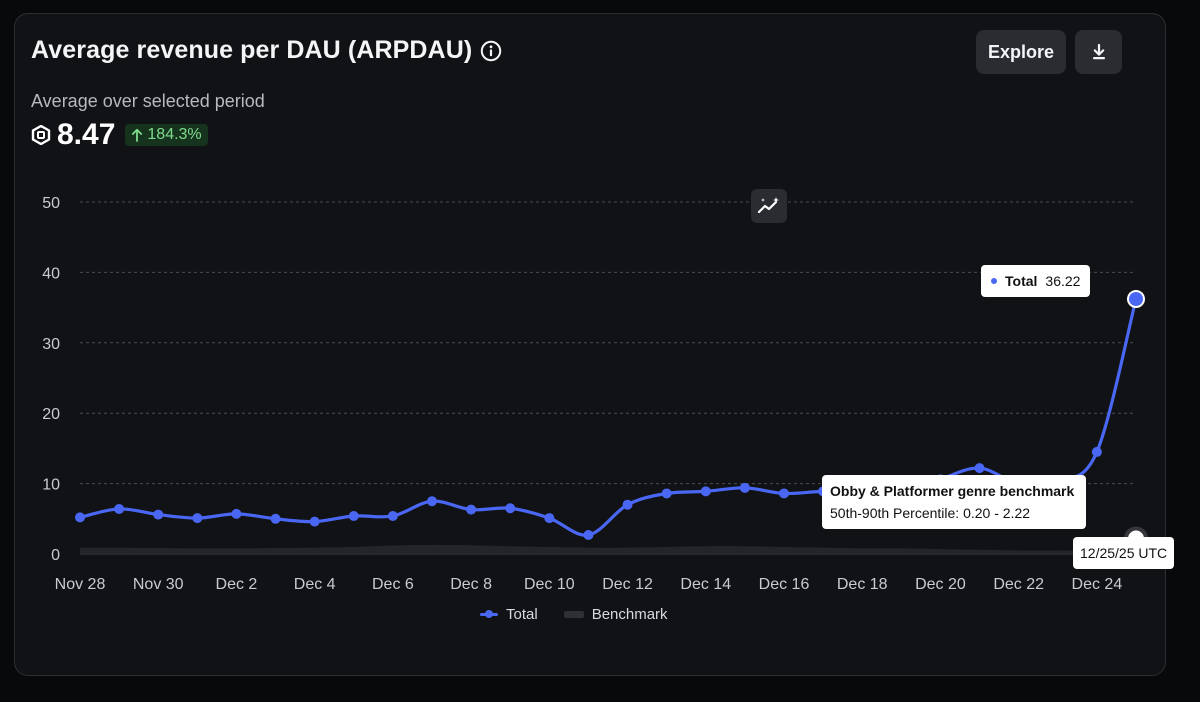 Image resolution: width=1200 pixels, height=702 pixels. I want to click on legend-item-benchmark: Benchmark, so click(615, 614).